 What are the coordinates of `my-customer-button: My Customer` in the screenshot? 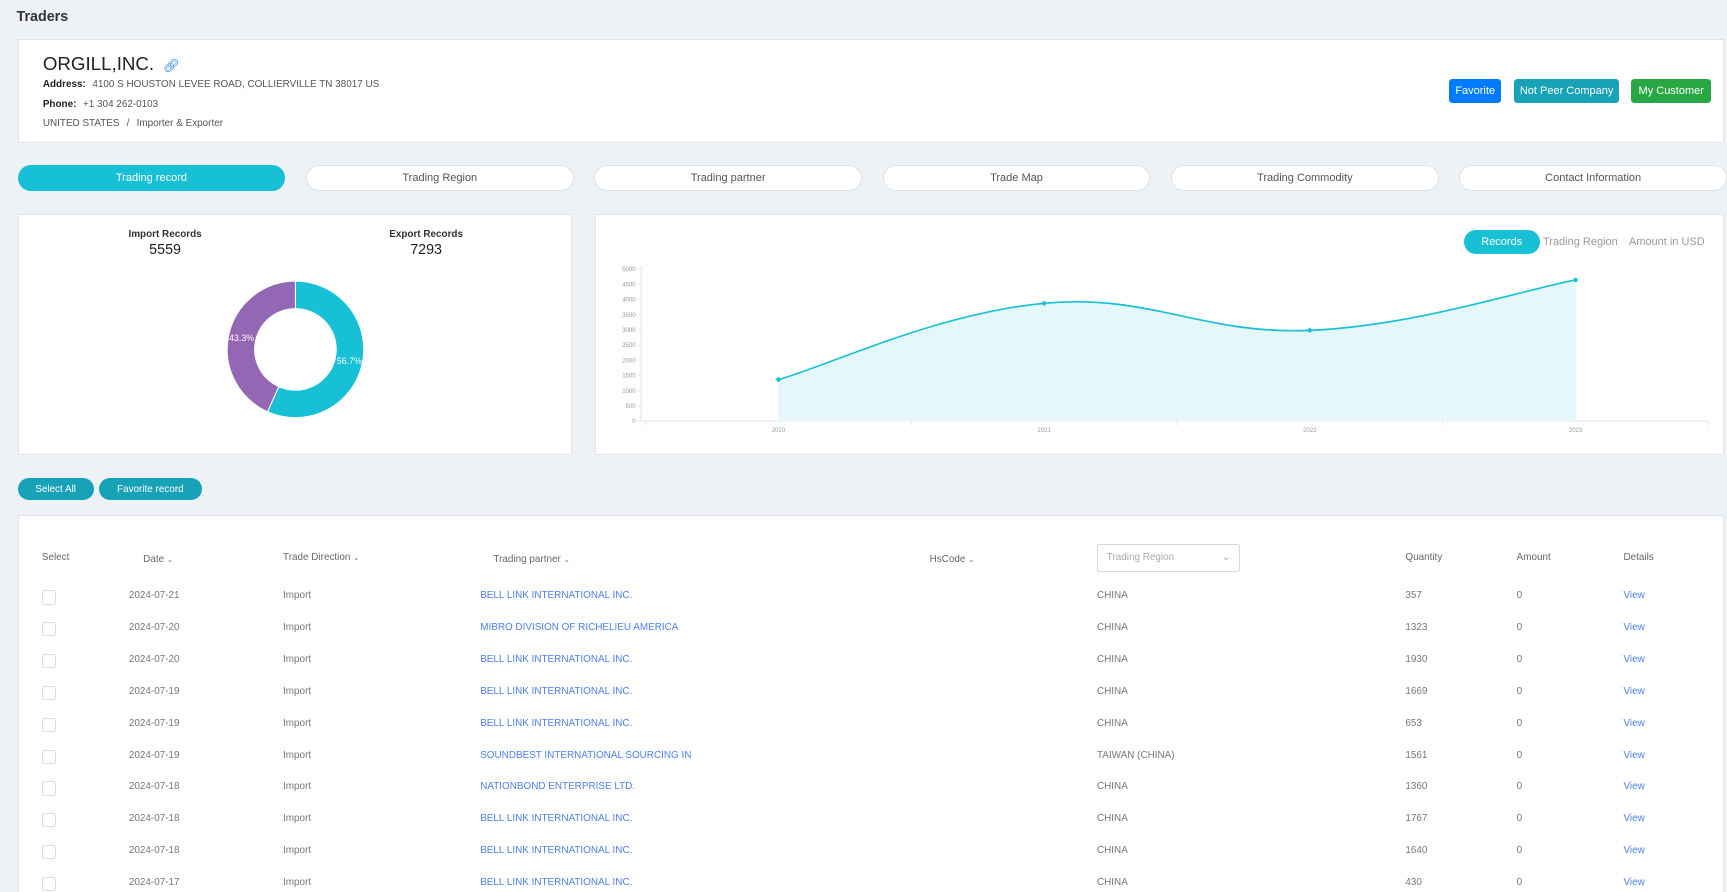 It's located at (1671, 91).